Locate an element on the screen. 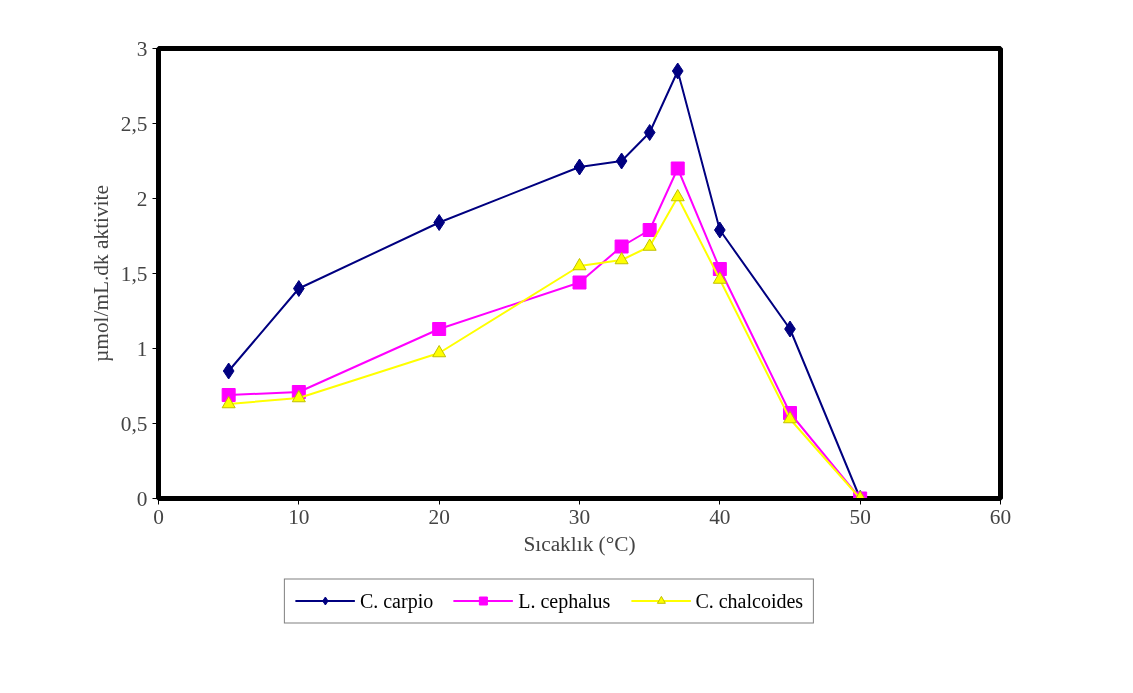 The height and width of the screenshot is (693, 1133). legend-label: C. carpio is located at coordinates (396, 600).